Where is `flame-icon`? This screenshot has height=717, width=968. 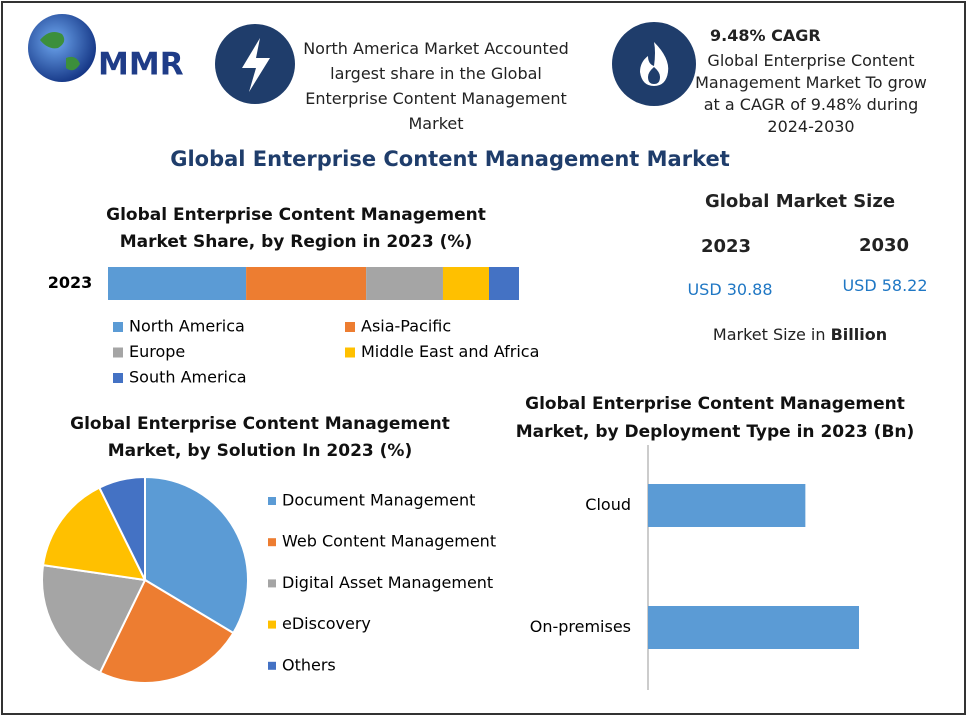 flame-icon is located at coordinates (654, 64).